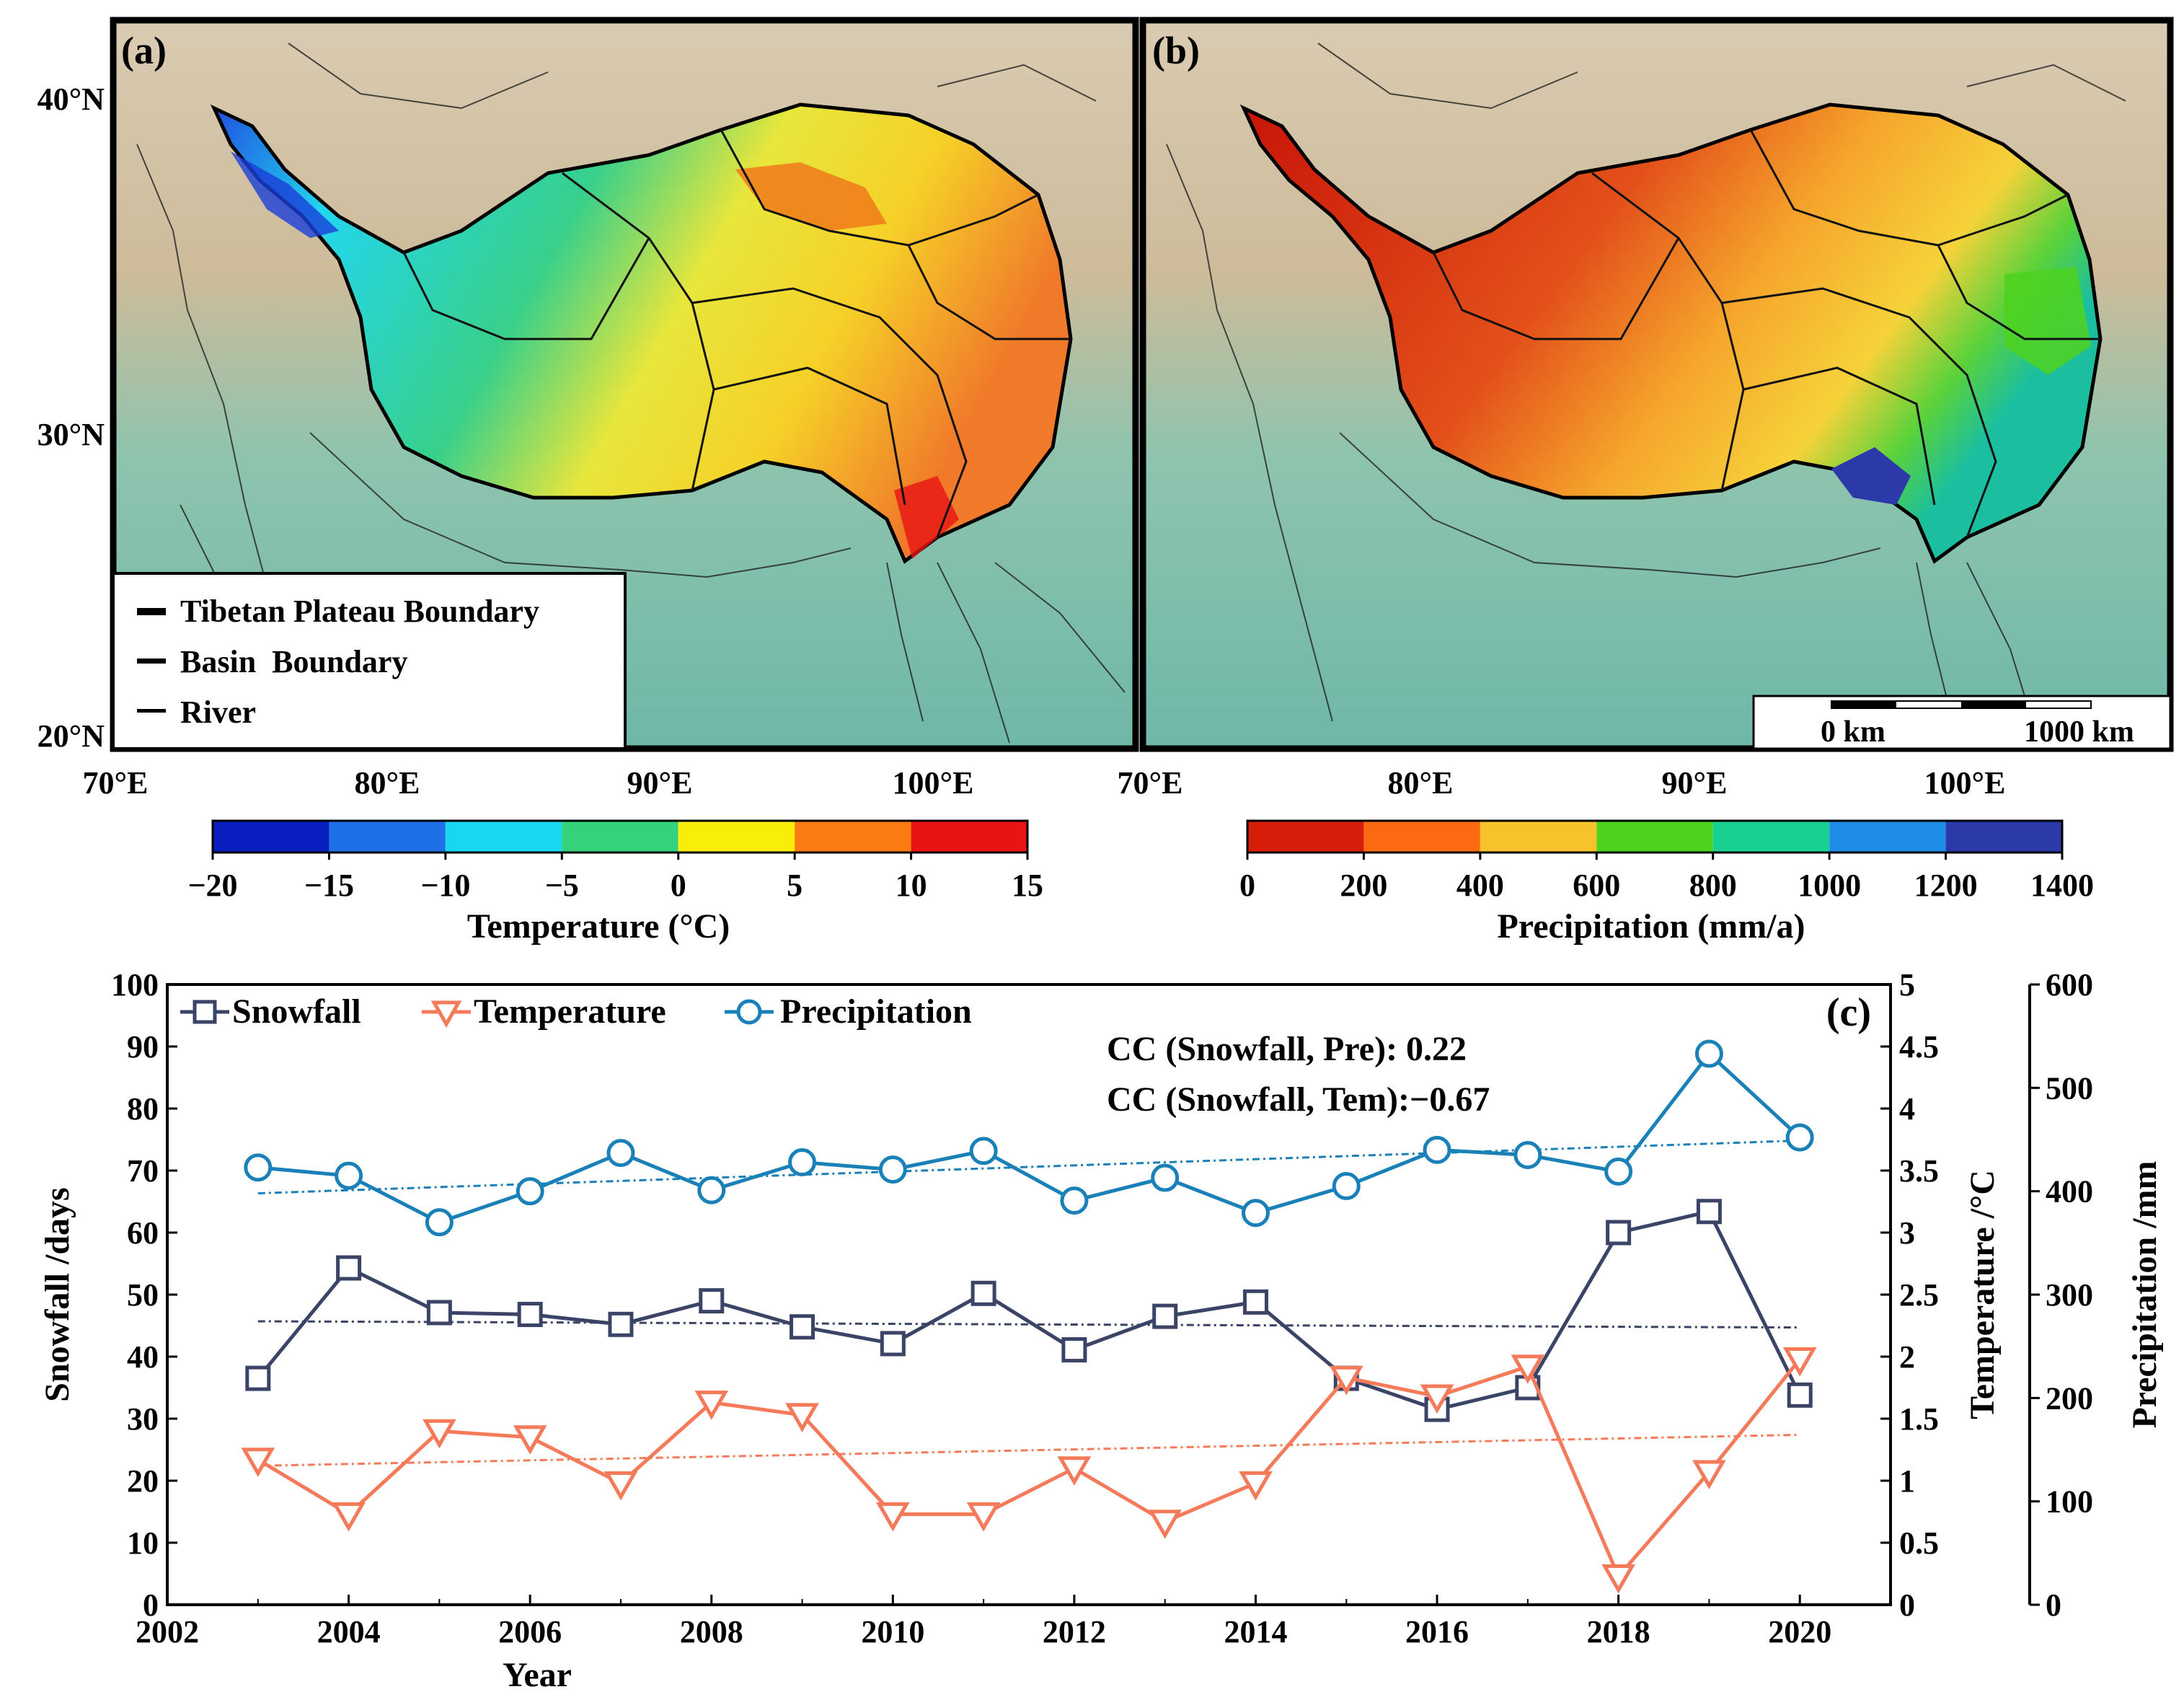 The width and height of the screenshot is (2184, 1705). Describe the element at coordinates (1255, 1631) in the screenshot. I see `x-tick-label: 2014` at that location.